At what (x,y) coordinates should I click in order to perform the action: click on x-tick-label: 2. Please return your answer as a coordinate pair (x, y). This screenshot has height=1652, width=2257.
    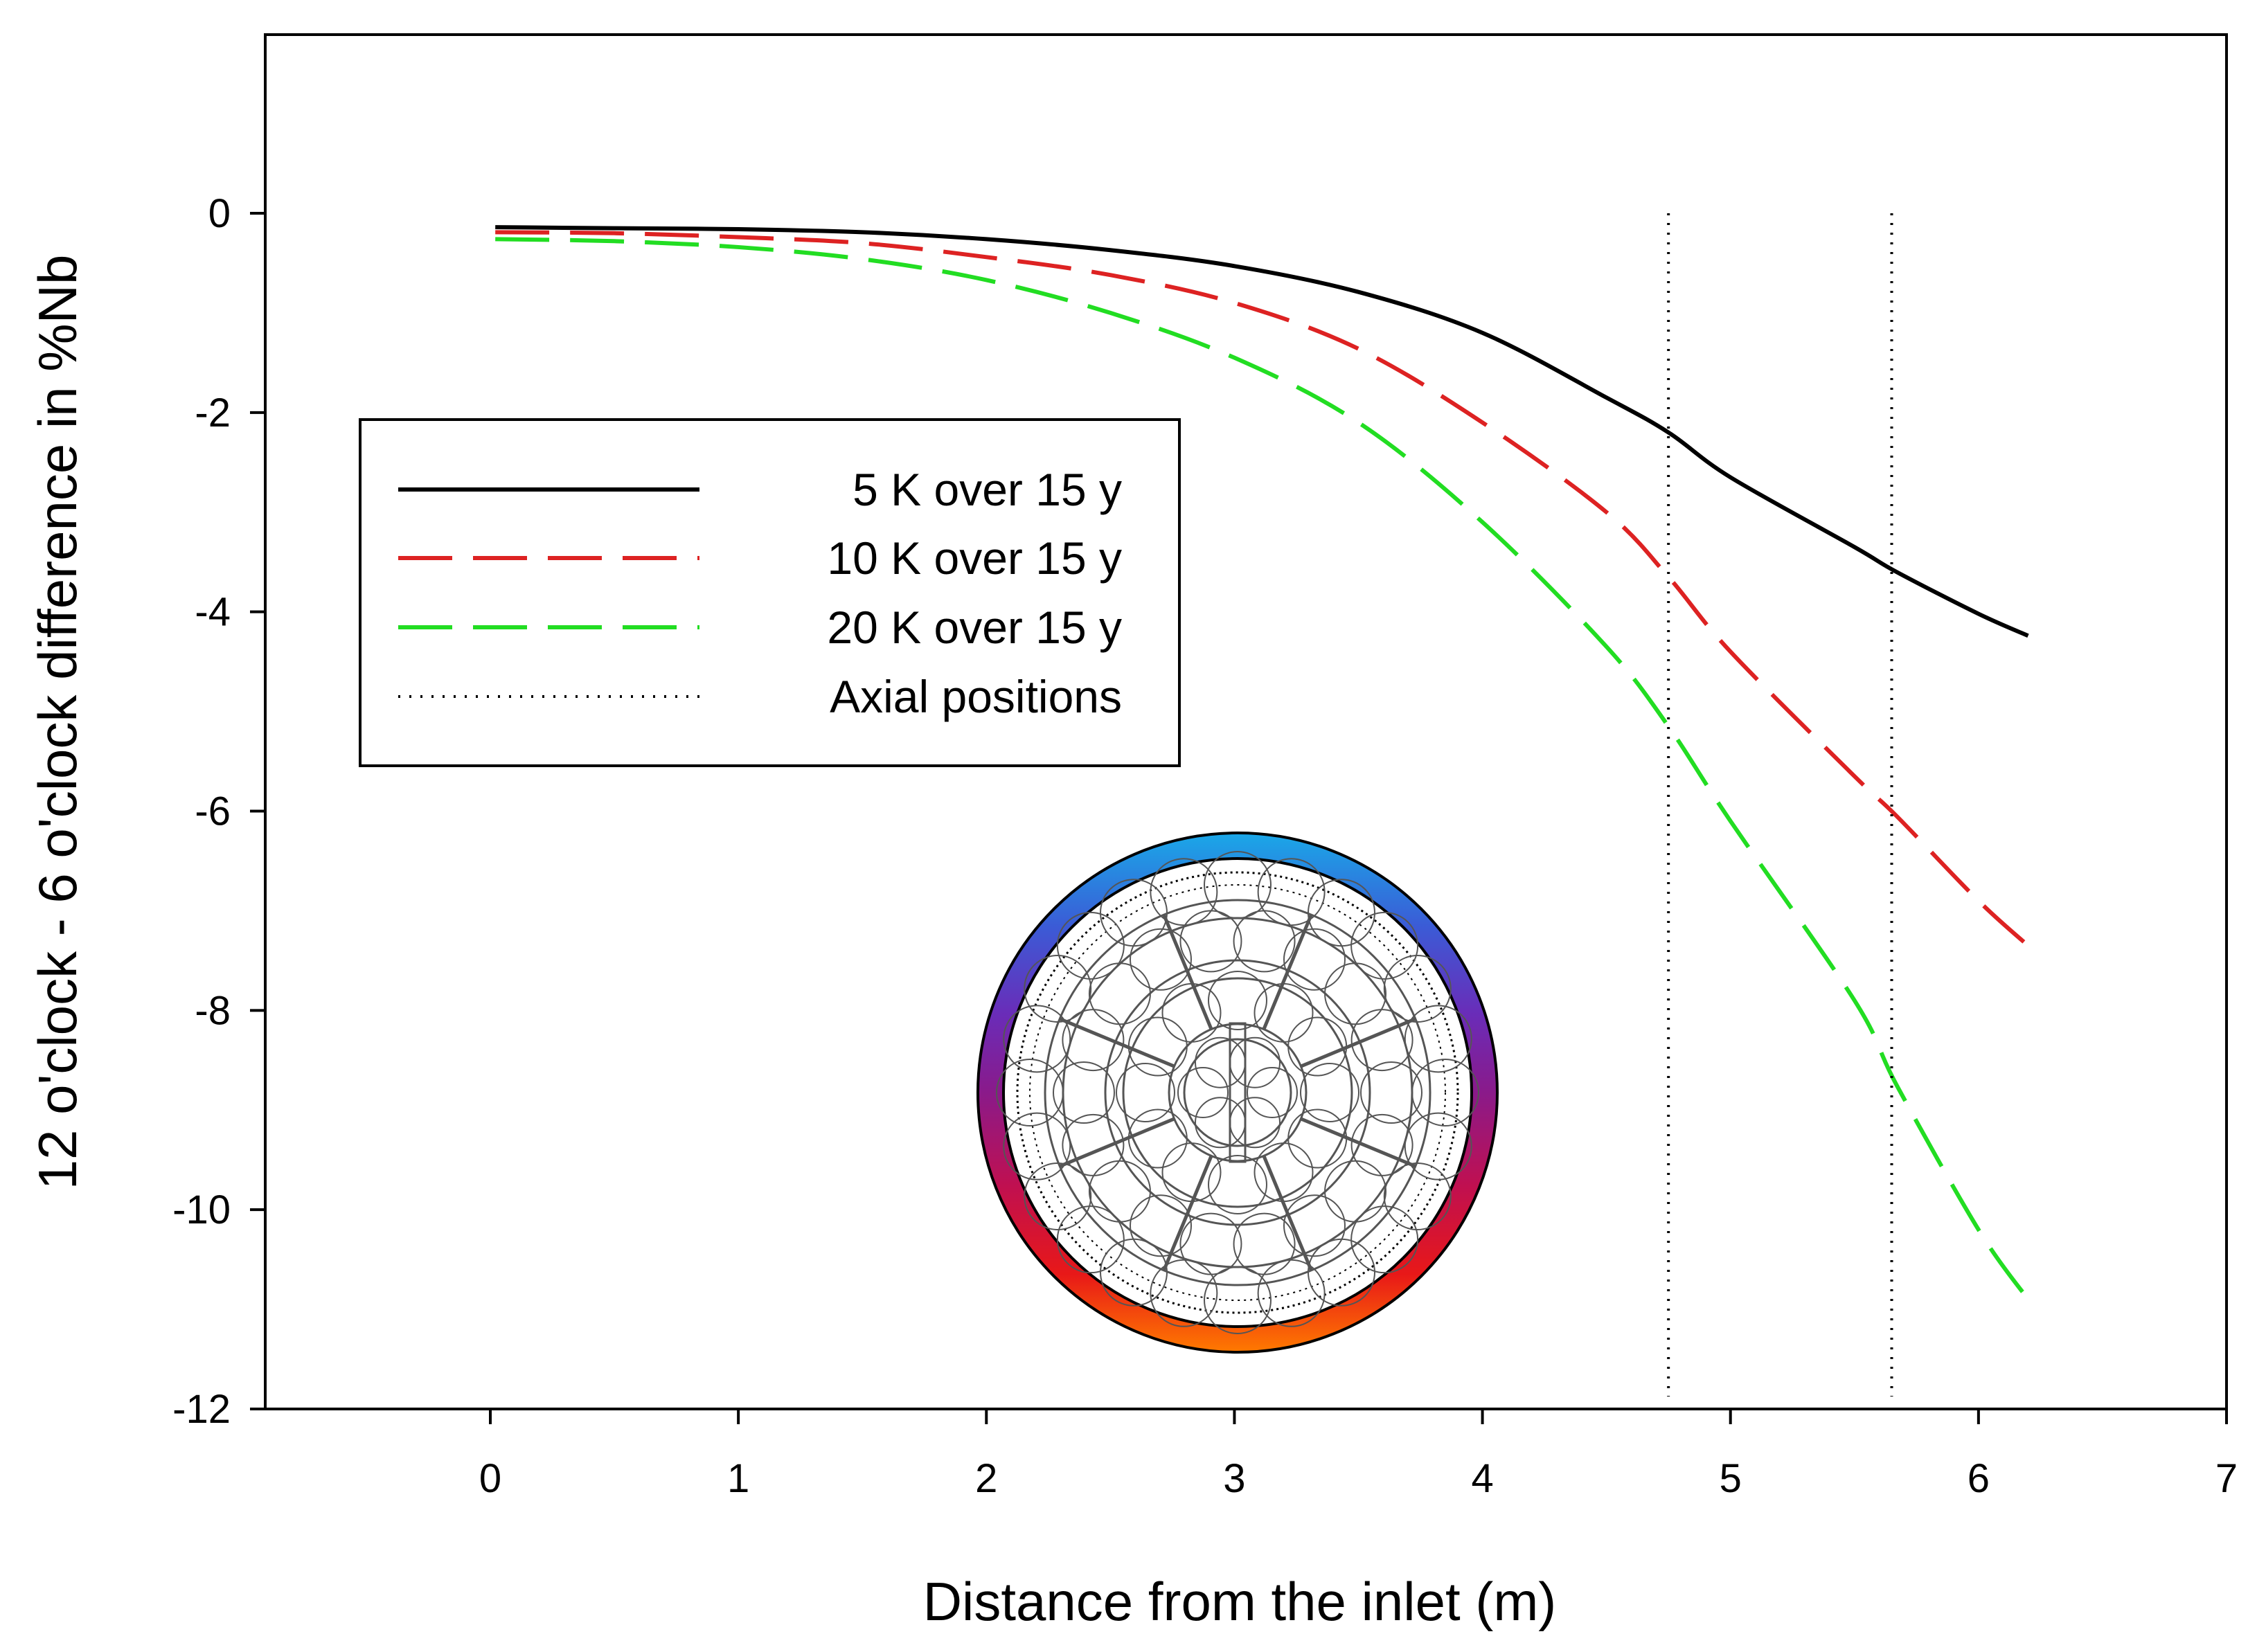
    Looking at the image, I should click on (986, 1479).